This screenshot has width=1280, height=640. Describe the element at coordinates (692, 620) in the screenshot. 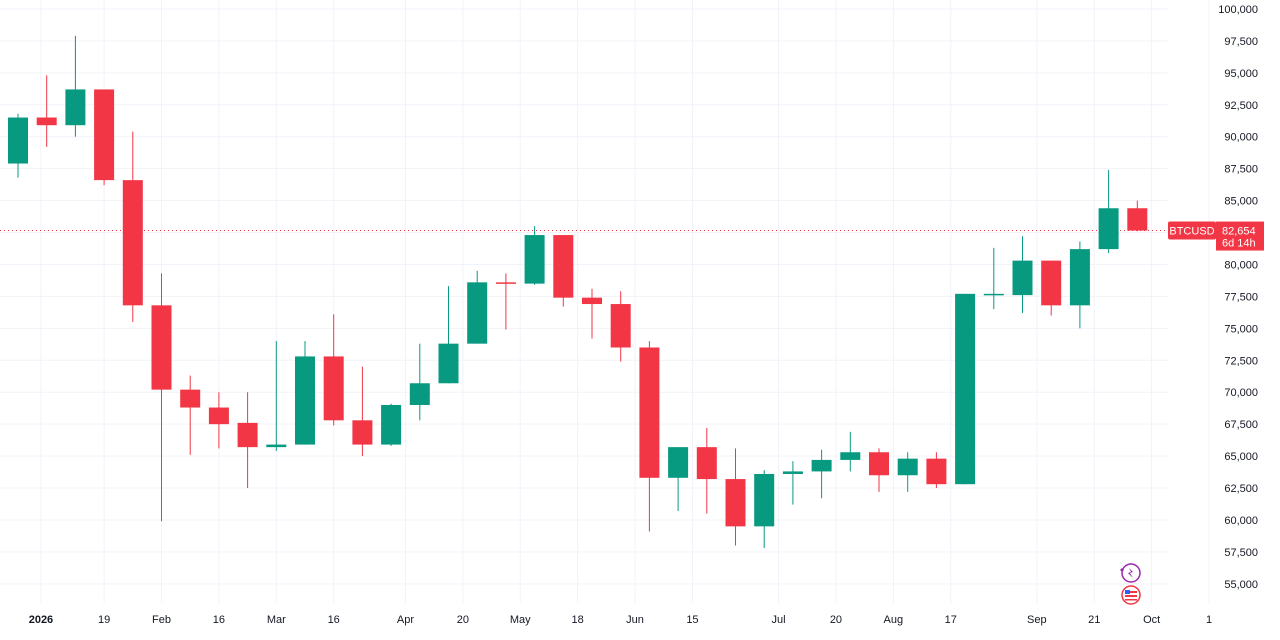

I see `x-tick-label: 15` at that location.